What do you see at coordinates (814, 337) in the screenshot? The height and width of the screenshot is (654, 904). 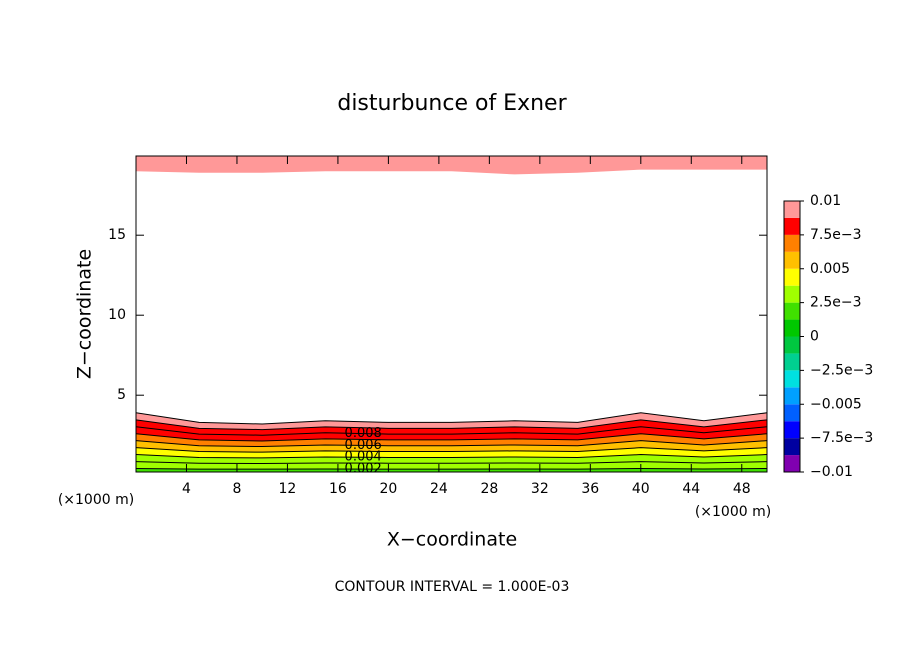 I see `colorbar-tick-label: 0` at bounding box center [814, 337].